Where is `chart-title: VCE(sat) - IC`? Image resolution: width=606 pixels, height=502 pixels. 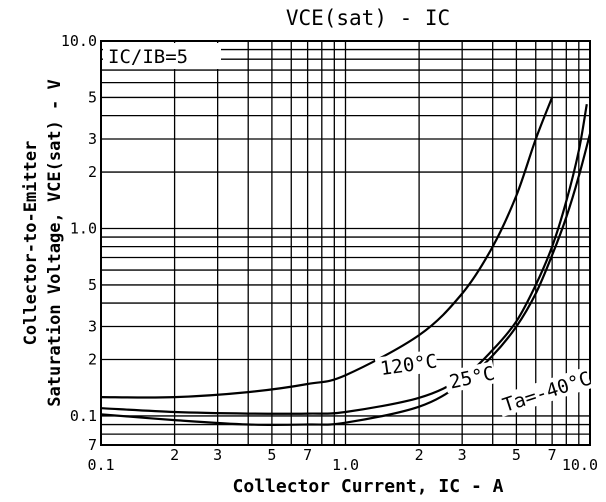 chart-title: VCE(sat) - IC is located at coordinates (368, 18).